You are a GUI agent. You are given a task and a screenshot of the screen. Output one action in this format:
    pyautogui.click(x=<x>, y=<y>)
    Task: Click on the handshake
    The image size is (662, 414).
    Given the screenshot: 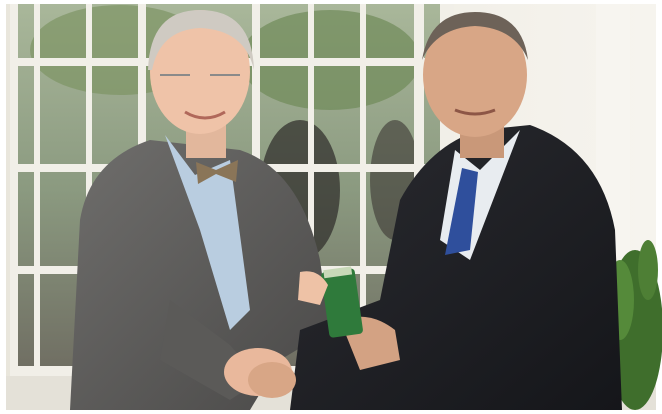 What is the action you would take?
    pyautogui.click(x=260, y=373)
    